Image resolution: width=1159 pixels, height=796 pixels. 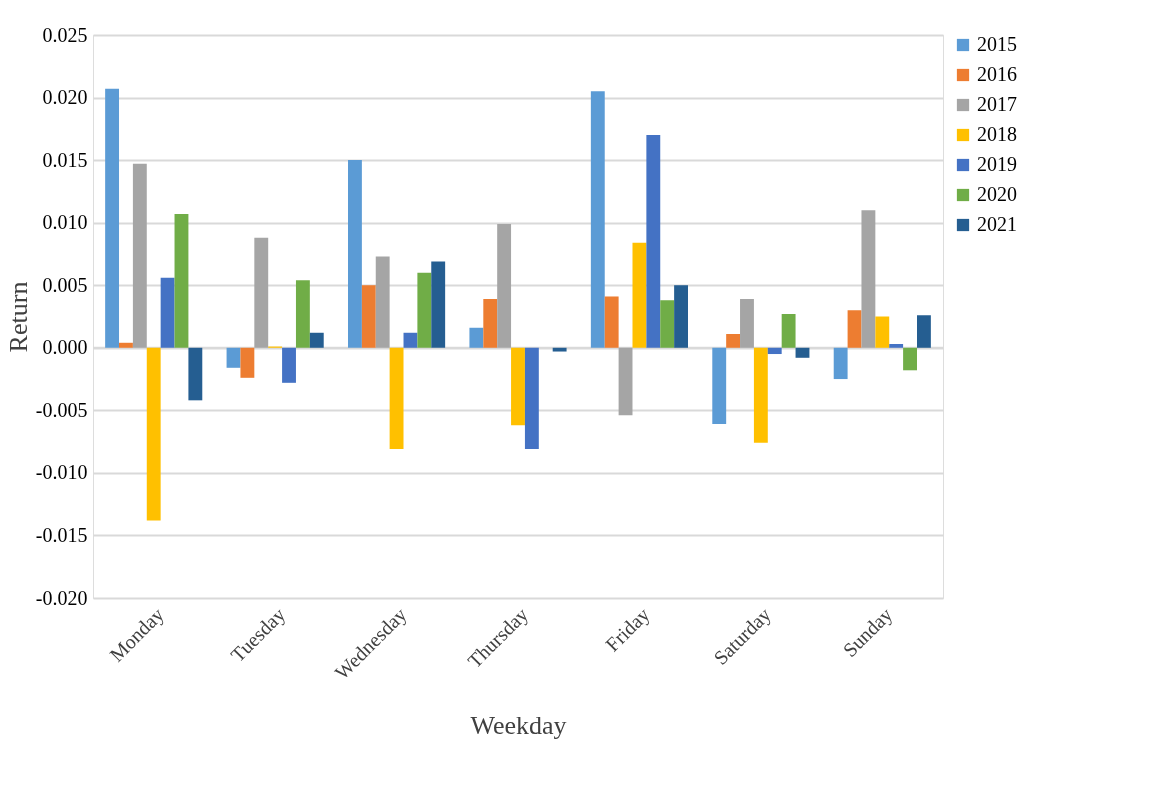 I want to click on y-tick-label: 0.020, so click(x=65, y=97).